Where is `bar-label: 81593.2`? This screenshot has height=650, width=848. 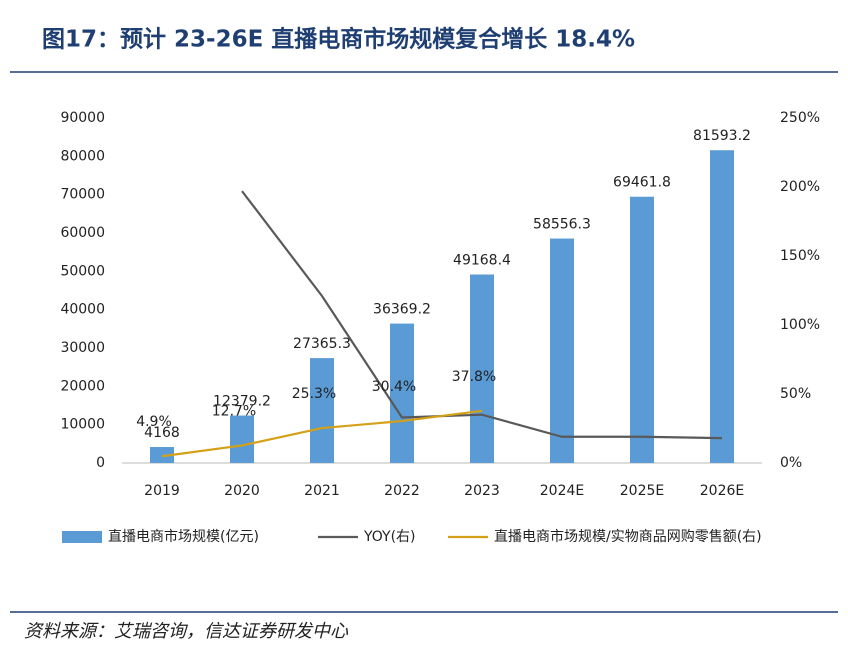
bar-label: 81593.2 is located at coordinates (722, 136).